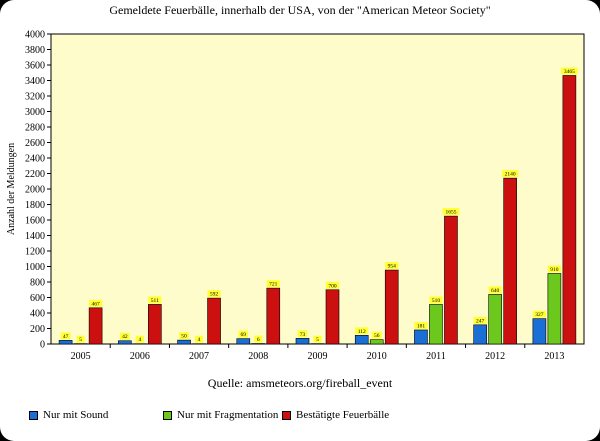 The width and height of the screenshot is (600, 441). What do you see at coordinates (35, 205) in the screenshot?
I see `y-tick-label: 1800` at bounding box center [35, 205].